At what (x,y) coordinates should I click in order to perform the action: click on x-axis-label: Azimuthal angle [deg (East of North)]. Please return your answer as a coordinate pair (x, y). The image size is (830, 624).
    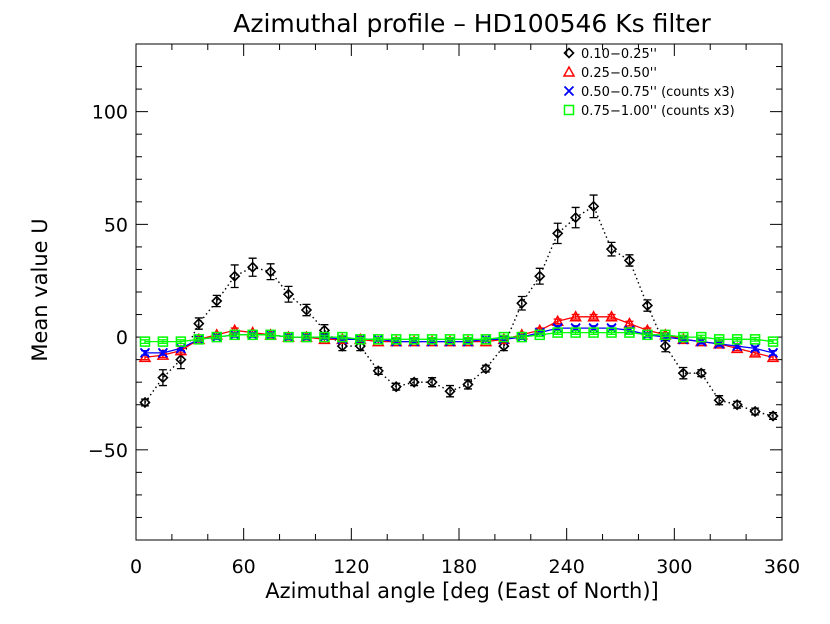
    Looking at the image, I should click on (462, 591).